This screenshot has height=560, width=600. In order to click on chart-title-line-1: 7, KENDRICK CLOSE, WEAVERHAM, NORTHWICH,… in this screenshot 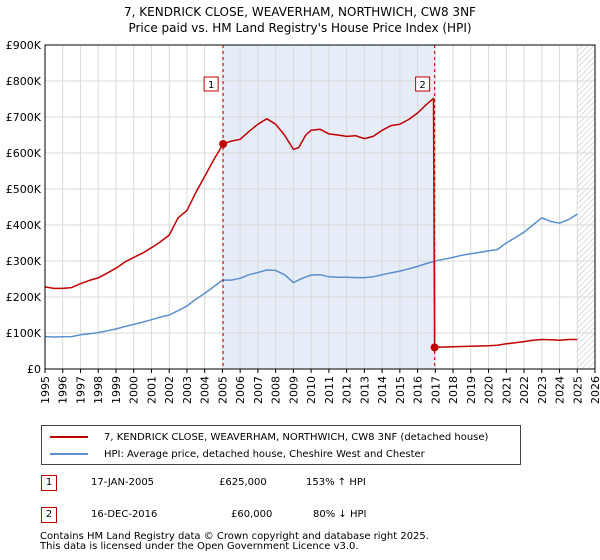, I will do `click(300, 12)`.